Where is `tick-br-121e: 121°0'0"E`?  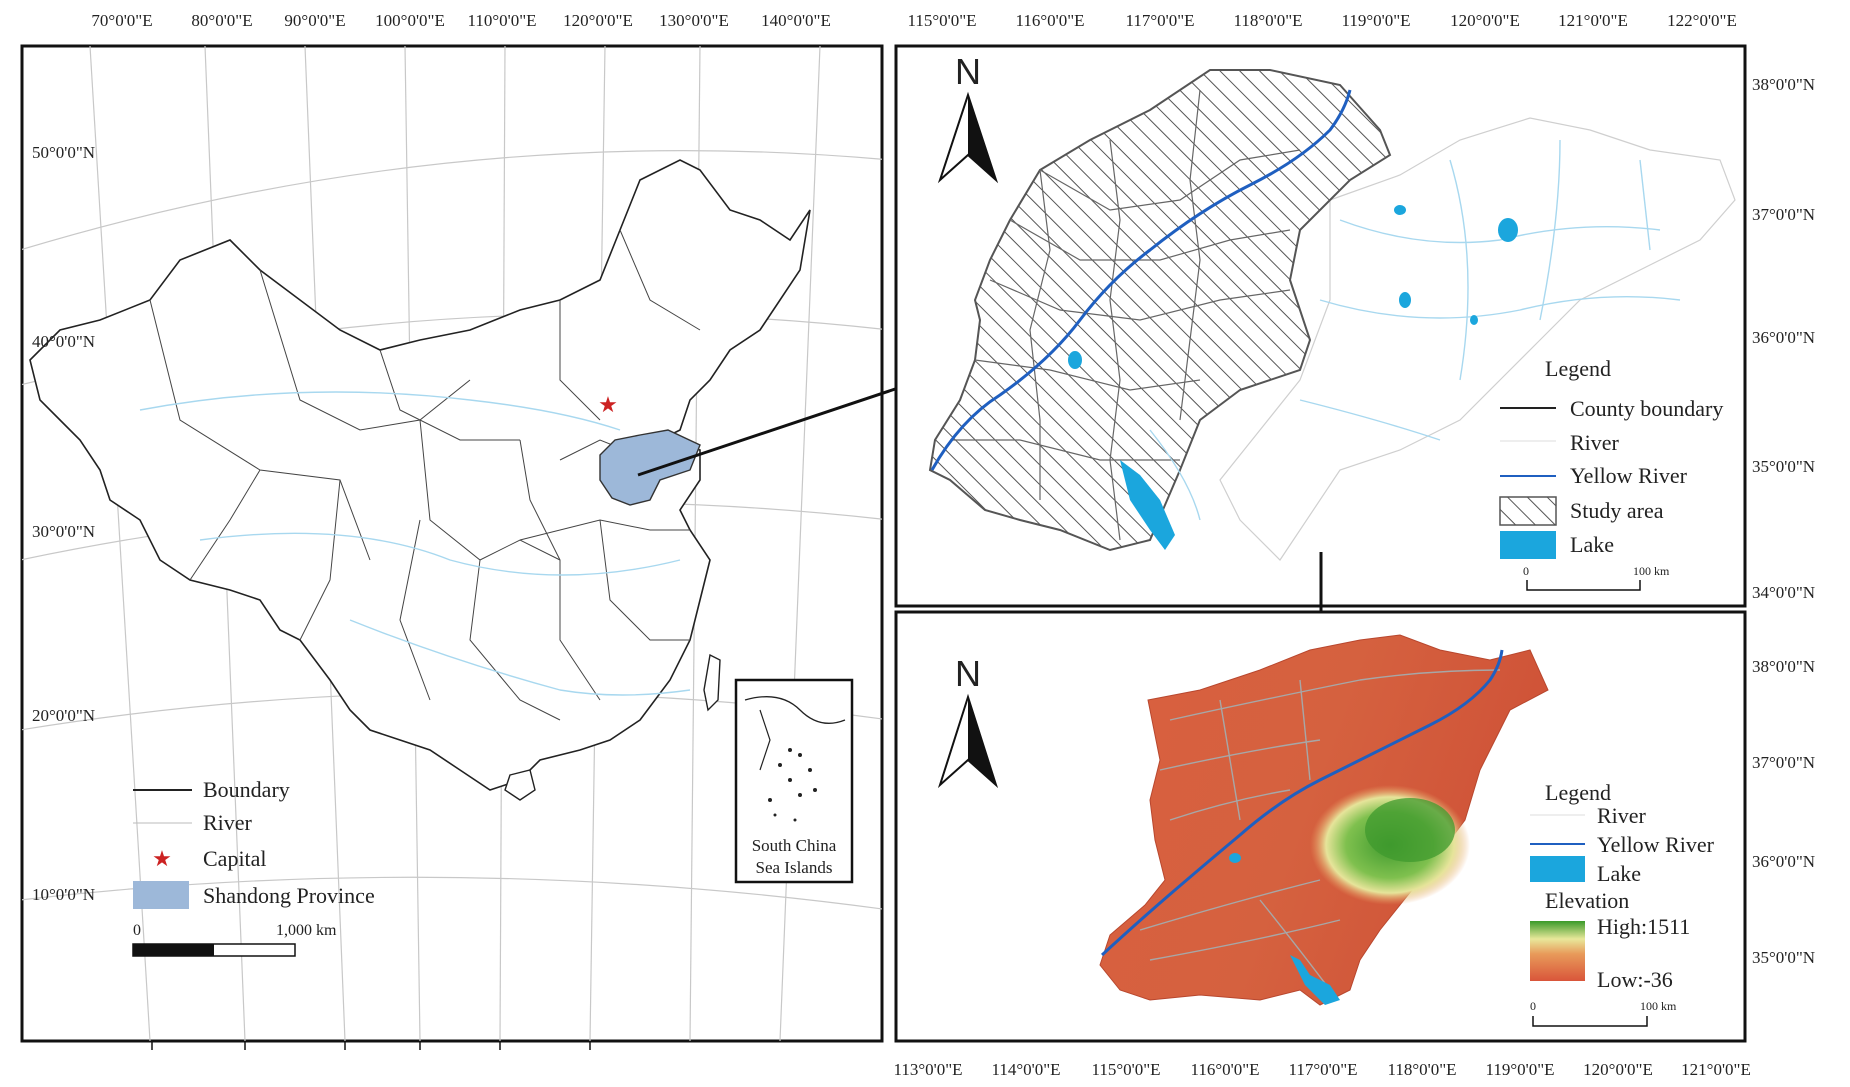
tick-br-121e: 121°0'0"E is located at coordinates (1716, 1069).